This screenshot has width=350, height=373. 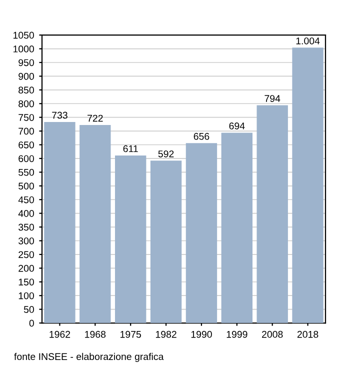 What do you see at coordinates (89, 357) in the screenshot?
I see `source-note: fonte INSEE - elaborazione grafica` at bounding box center [89, 357].